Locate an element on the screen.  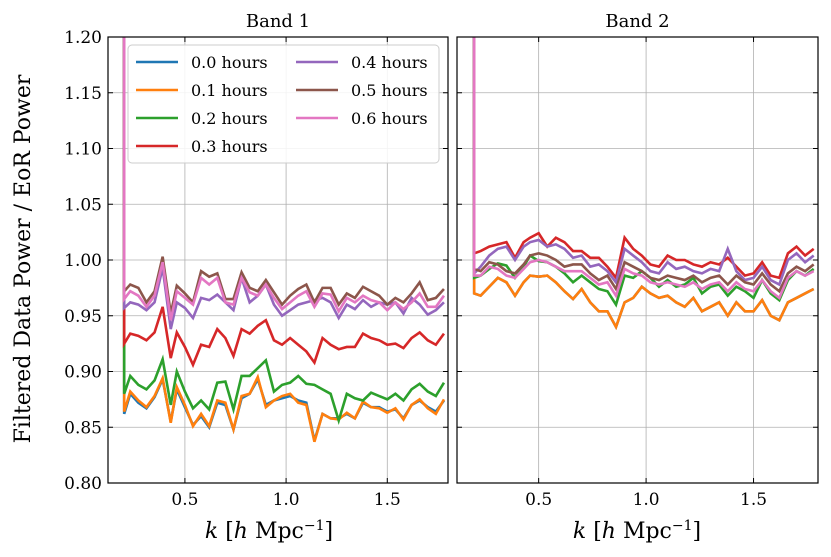
y-tick-label: 0.90 is located at coordinates (83, 373).